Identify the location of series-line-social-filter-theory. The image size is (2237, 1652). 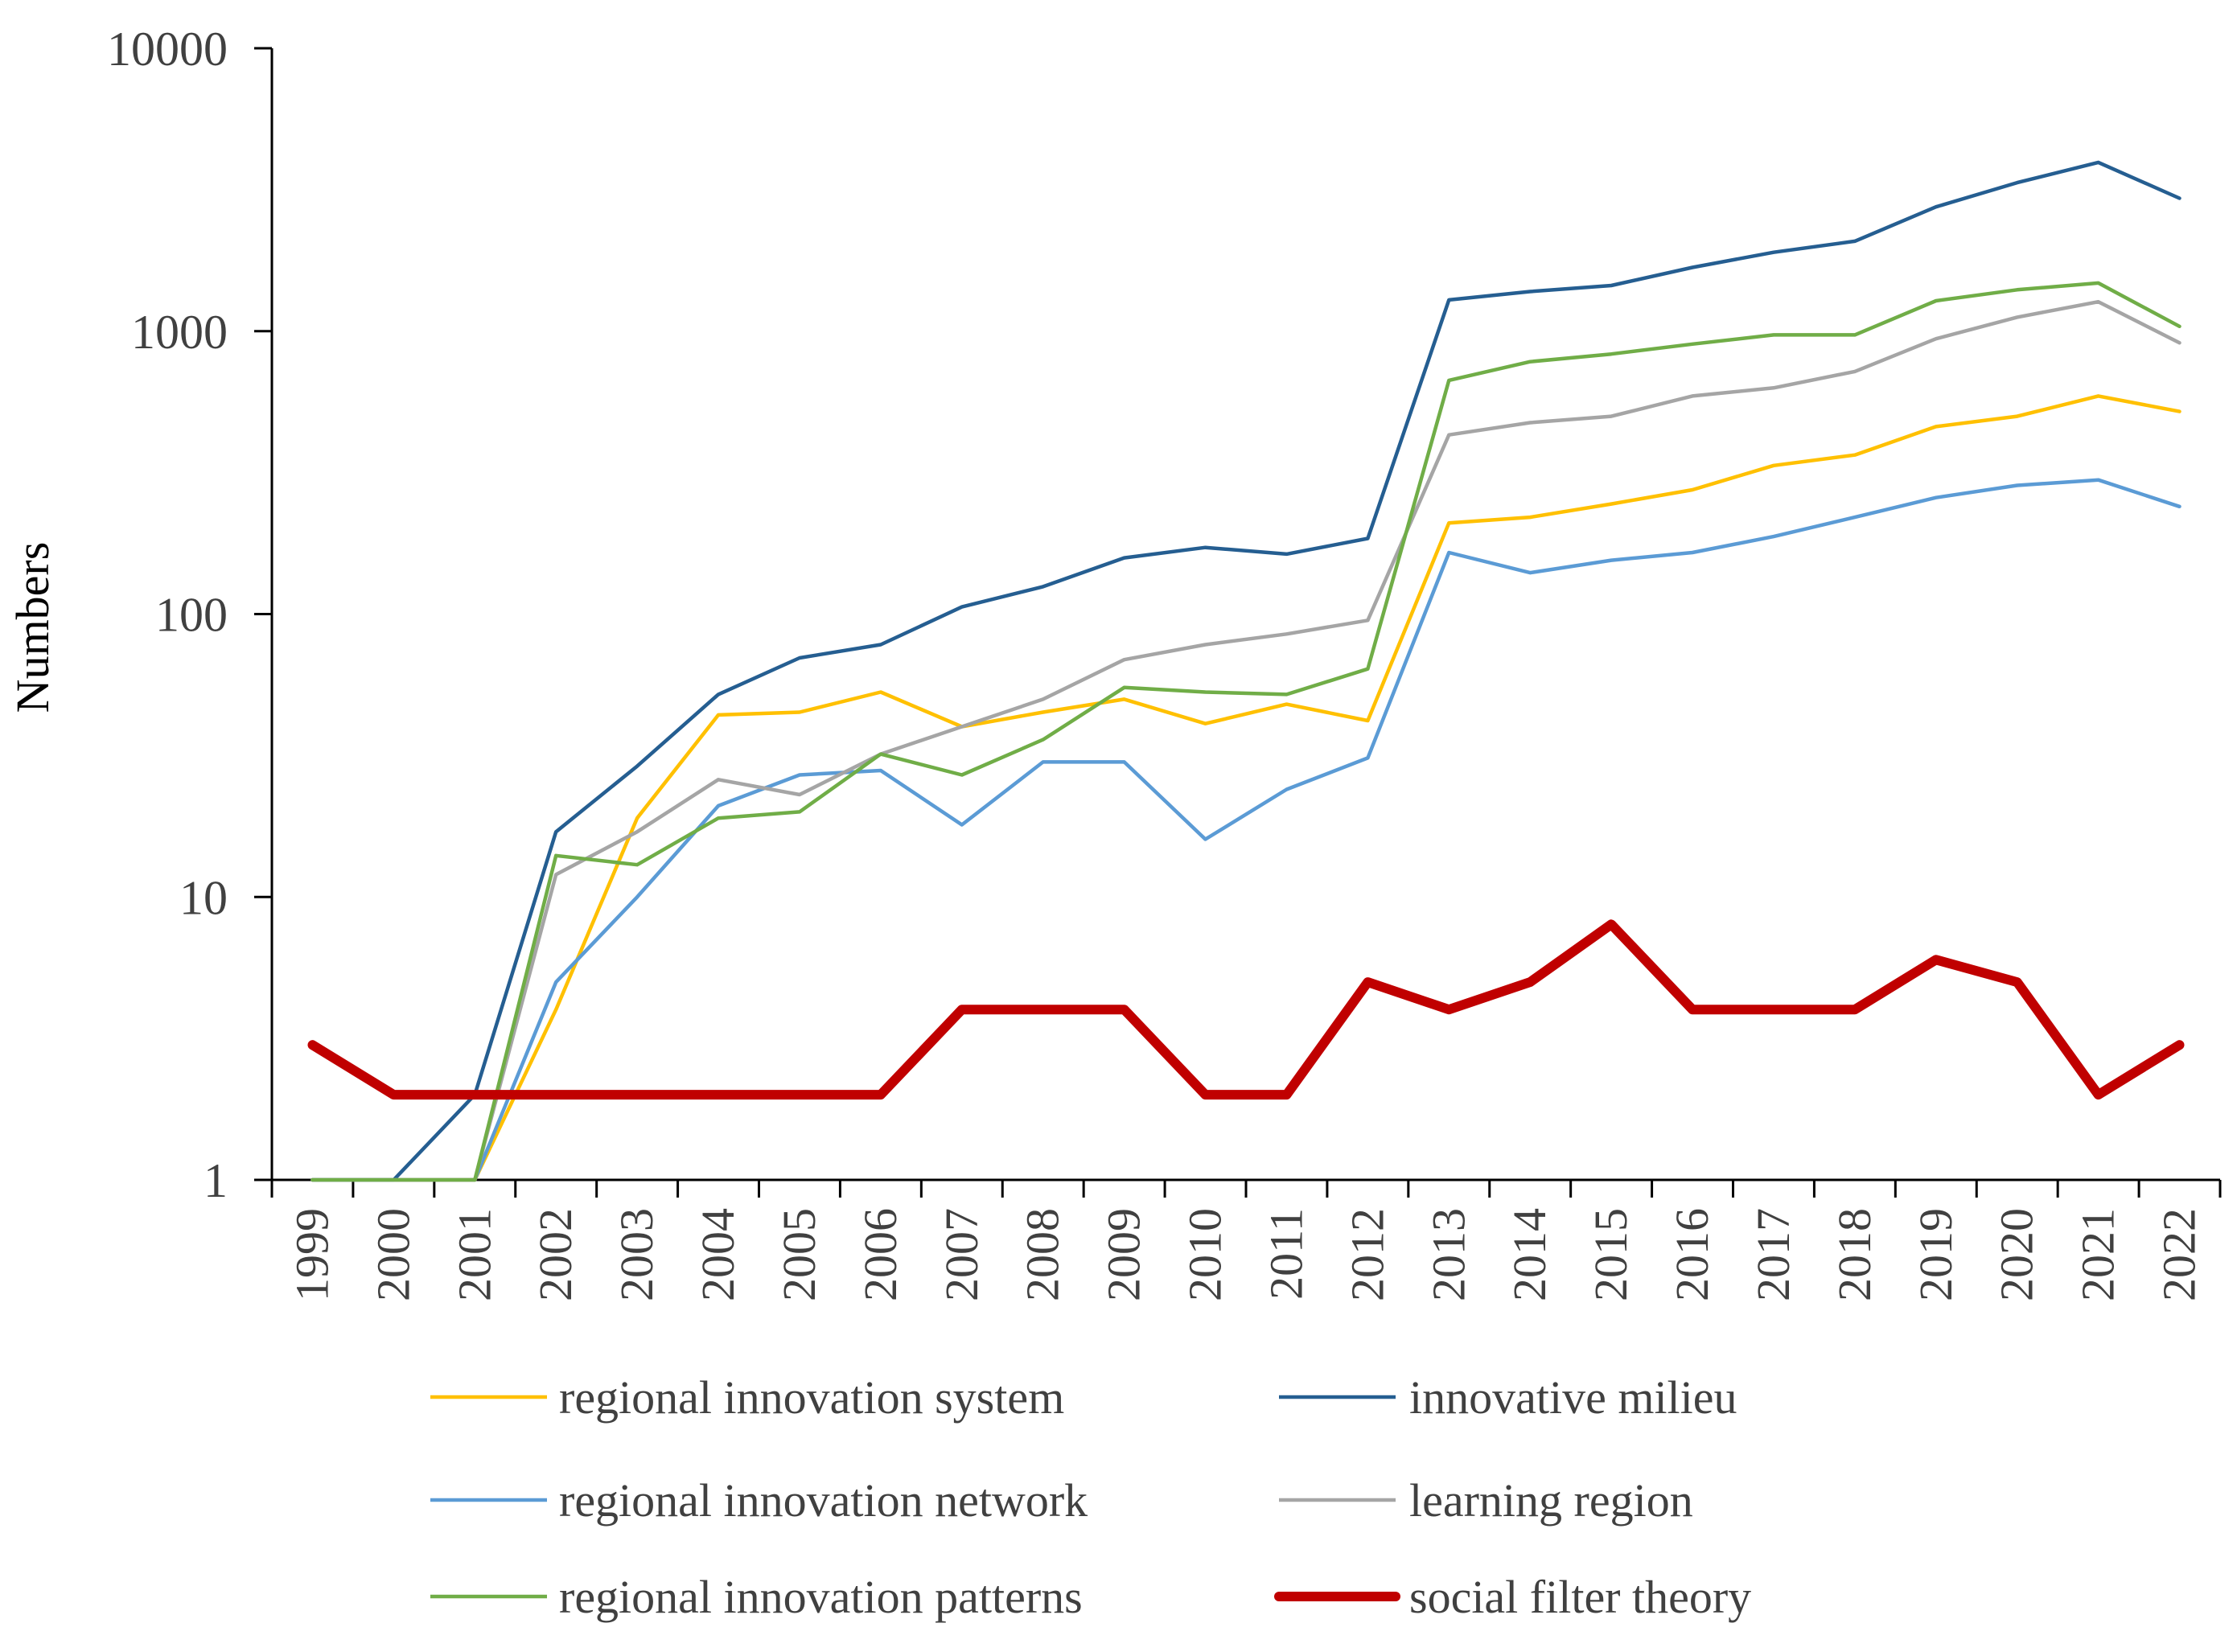
(1246, 1009).